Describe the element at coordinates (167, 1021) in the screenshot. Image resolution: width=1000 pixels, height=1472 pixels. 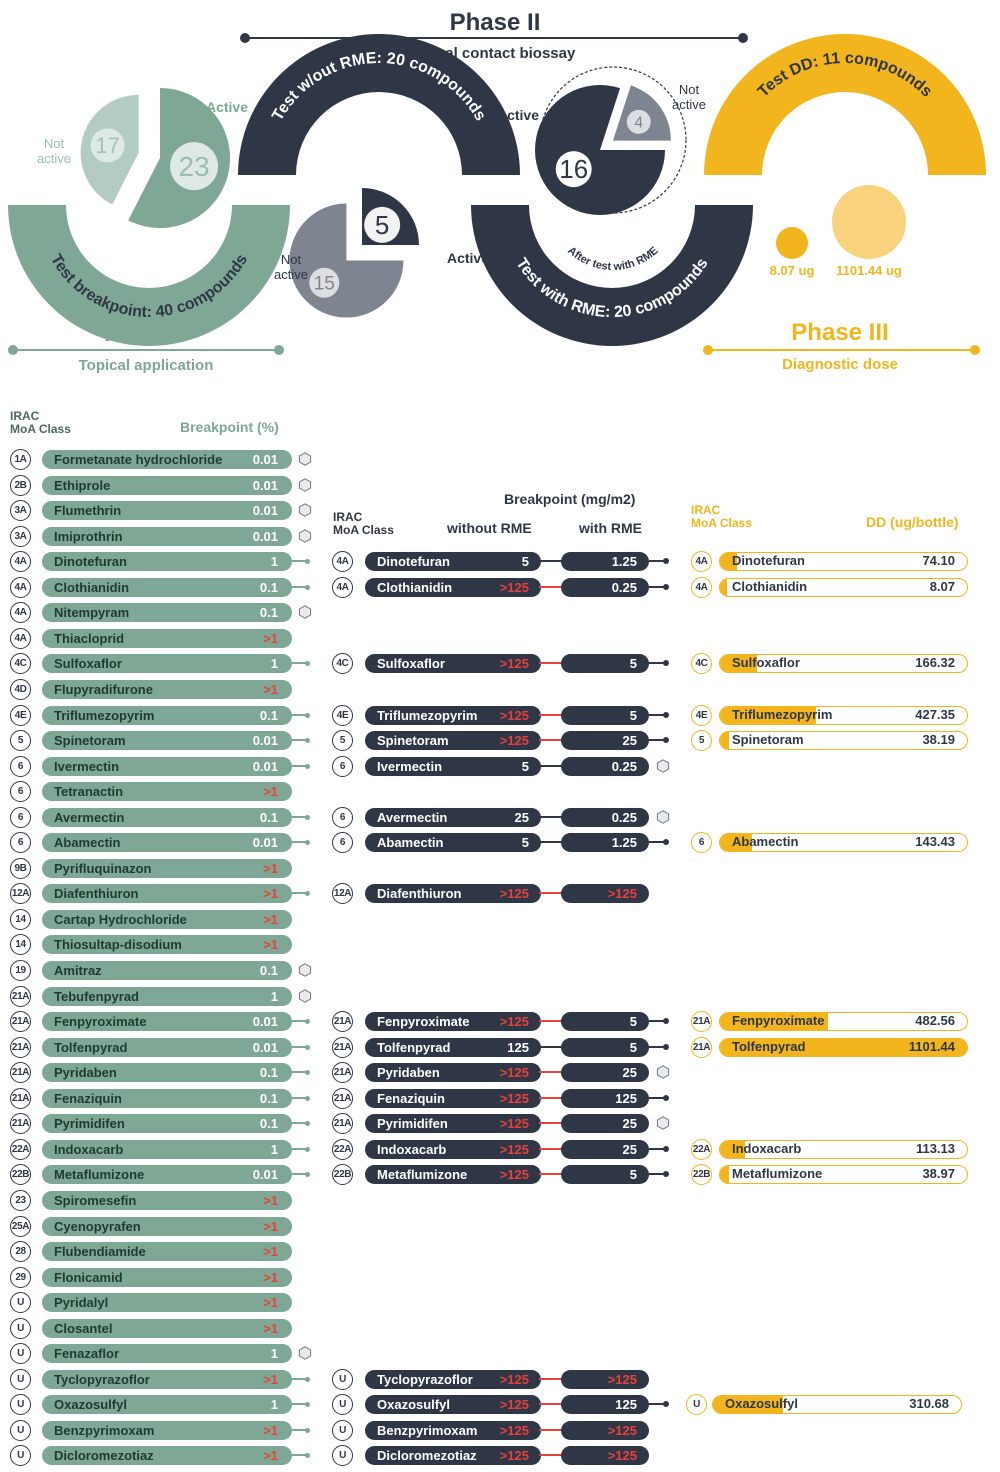
I see `phase1-compound-pill: Fenpyroximate 0.01` at that location.